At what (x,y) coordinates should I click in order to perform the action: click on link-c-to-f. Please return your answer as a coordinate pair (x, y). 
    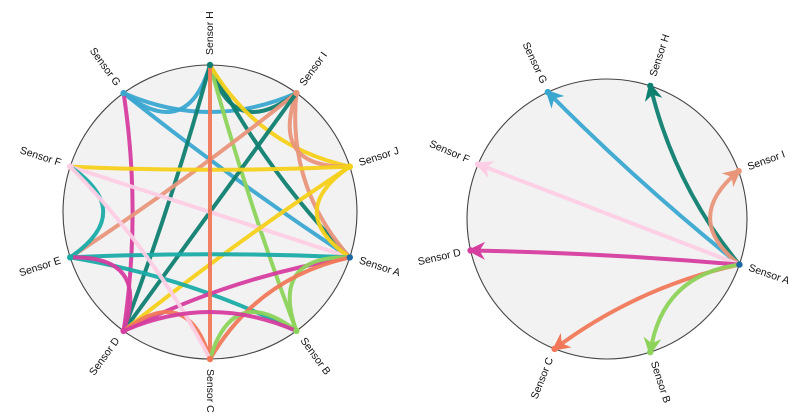
    Looking at the image, I should click on (140, 262).